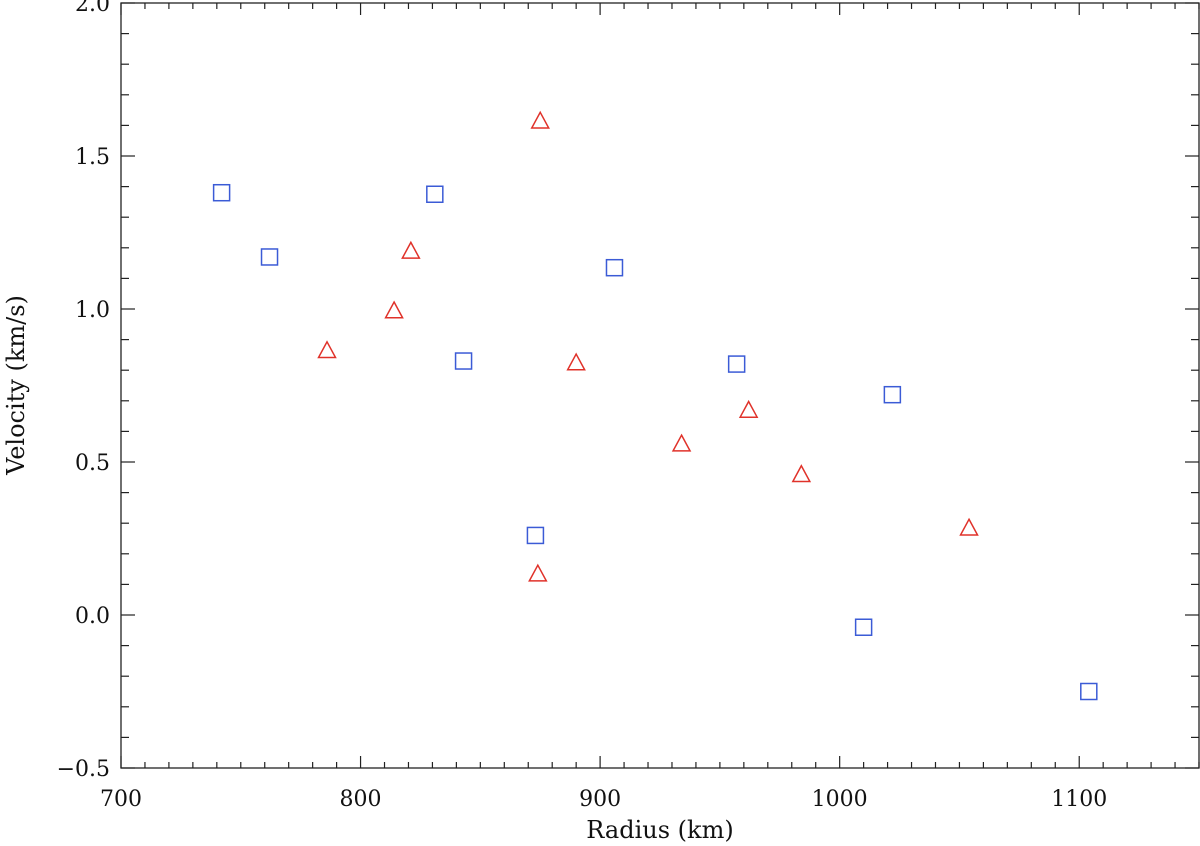 The image size is (1200, 846). Describe the element at coordinates (361, 799) in the screenshot. I see `x-tick-label: 800` at that location.